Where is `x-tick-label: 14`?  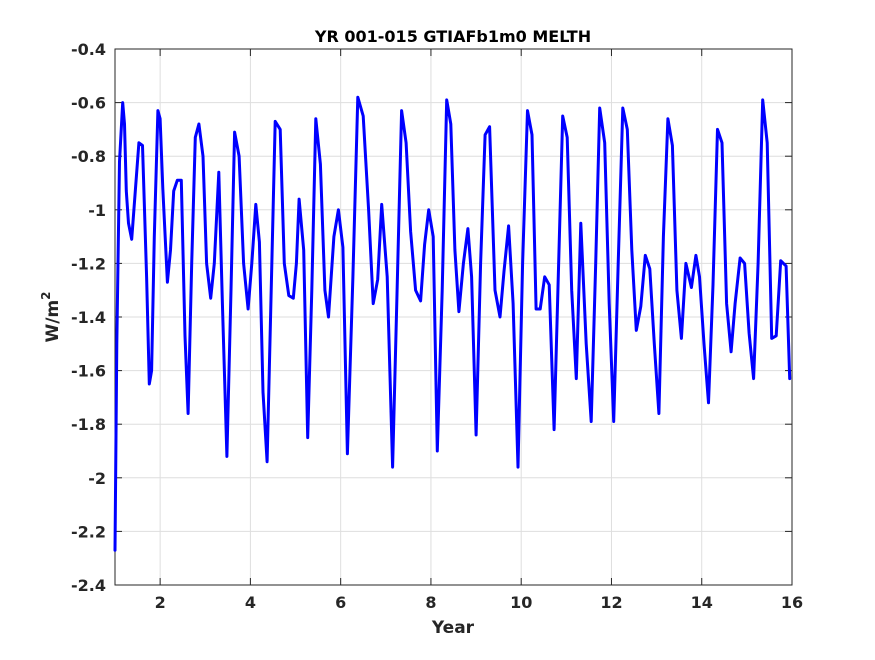 x-tick-label: 14 is located at coordinates (702, 602).